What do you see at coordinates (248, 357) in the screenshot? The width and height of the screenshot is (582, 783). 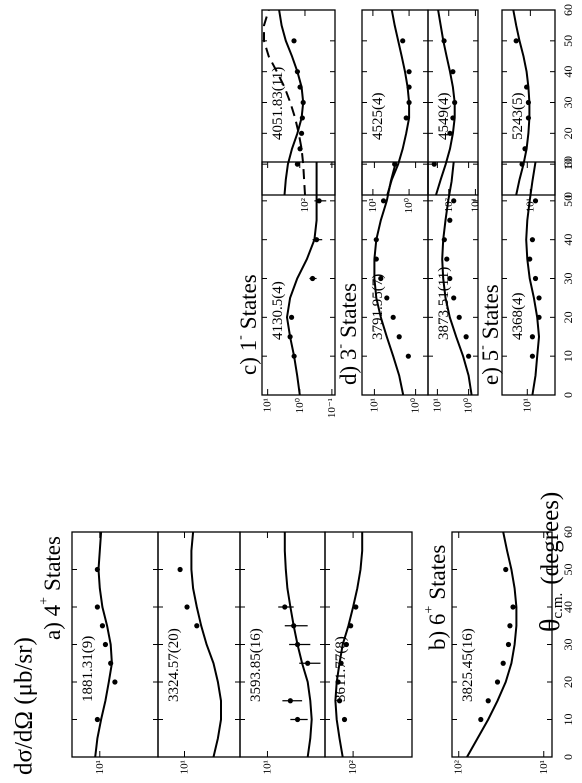 I see `group-title-text: c) 1` at bounding box center [248, 357].